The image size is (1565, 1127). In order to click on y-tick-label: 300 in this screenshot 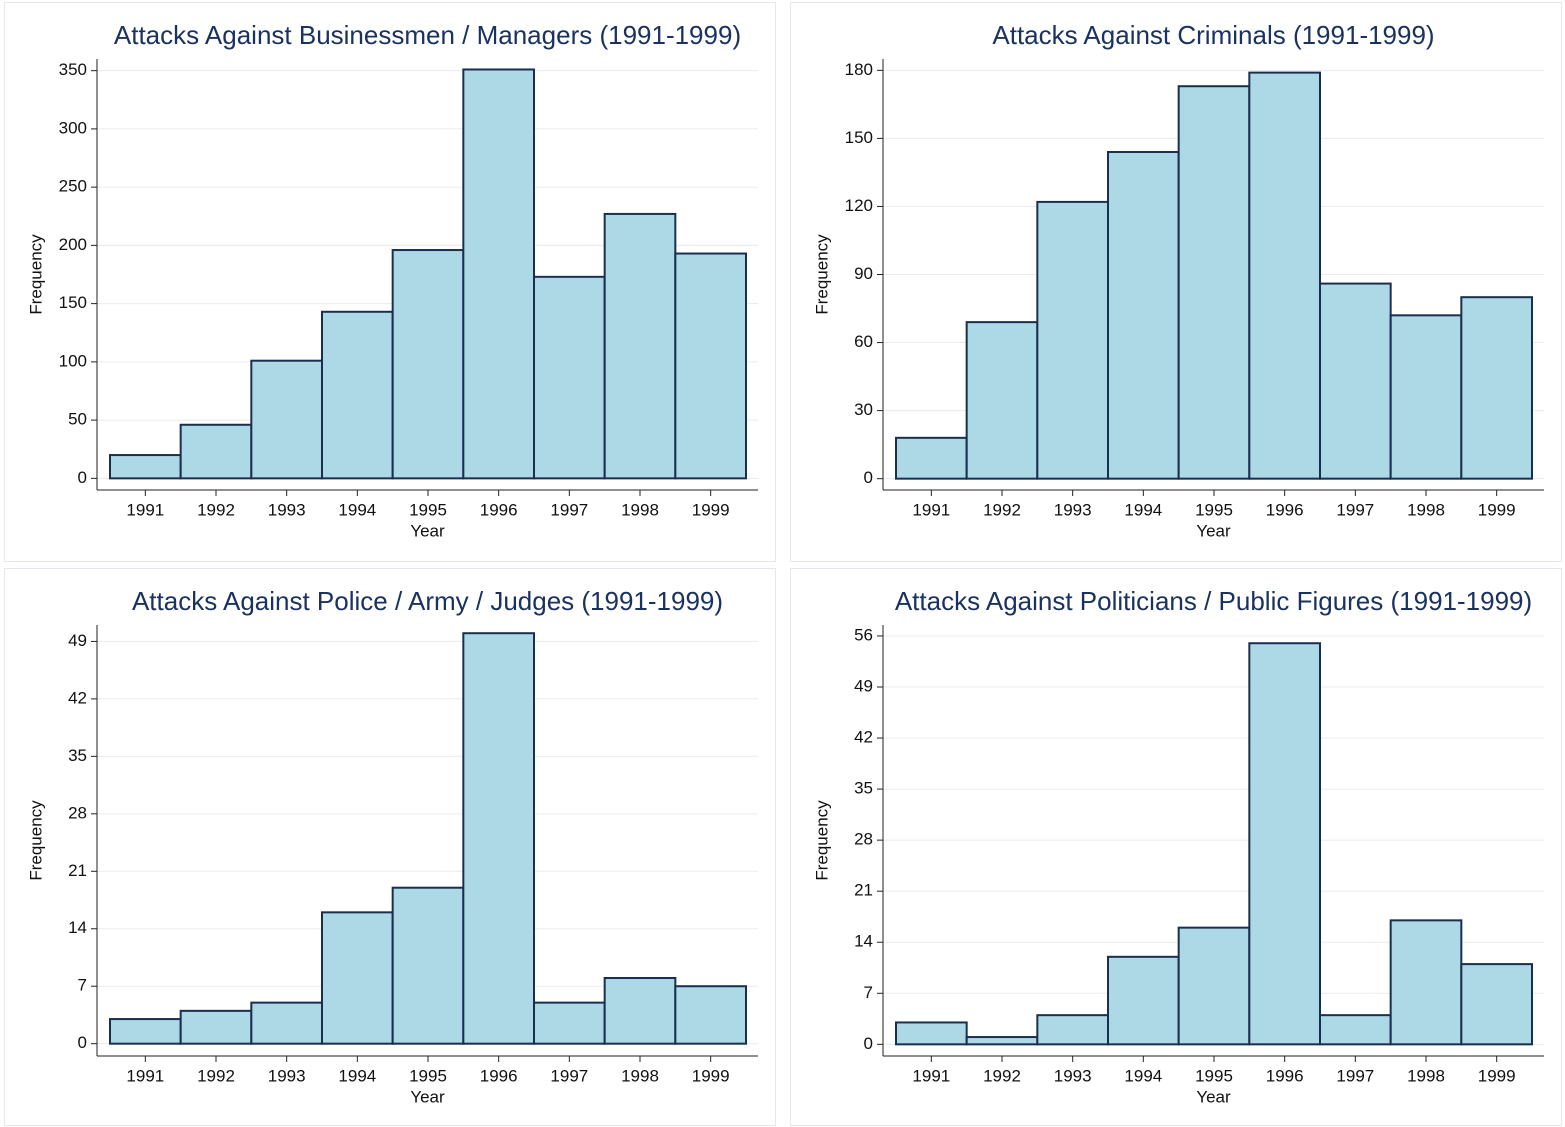, I will do `click(73, 127)`.